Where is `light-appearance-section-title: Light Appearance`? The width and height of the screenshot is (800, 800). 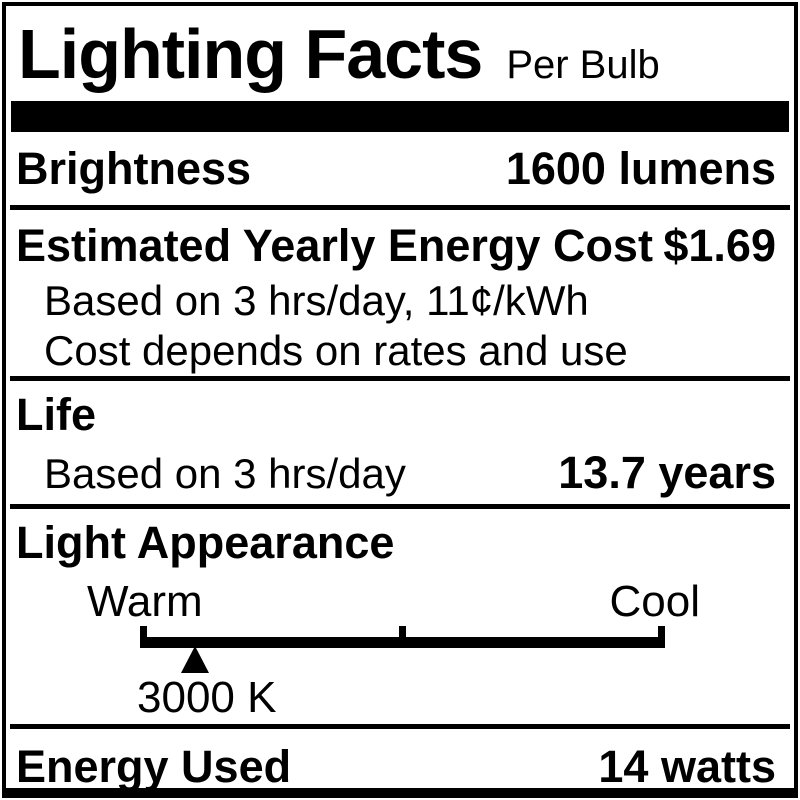
light-appearance-section-title: Light Appearance is located at coordinates (205, 542).